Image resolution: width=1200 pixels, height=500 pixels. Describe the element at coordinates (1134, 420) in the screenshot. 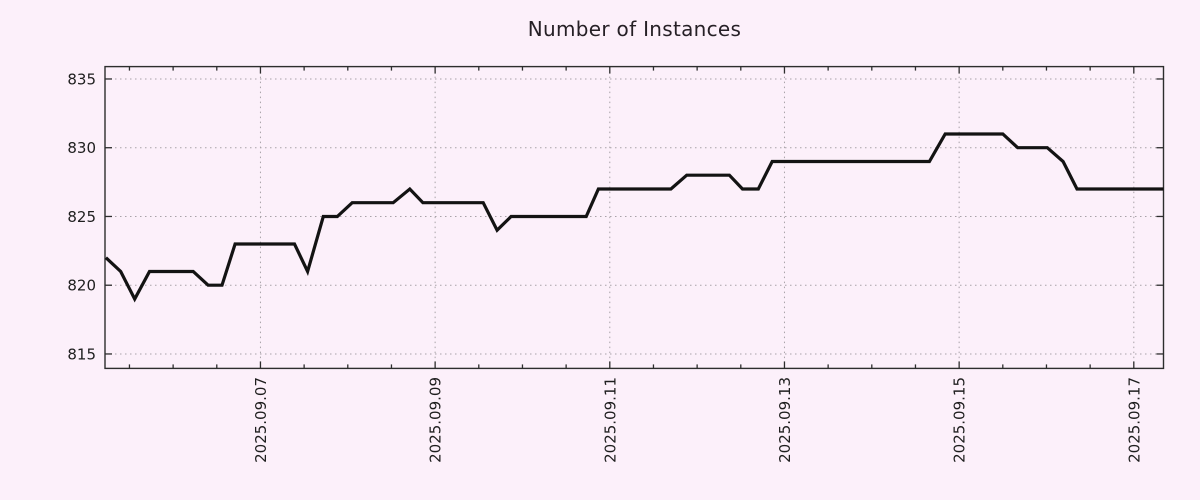

I see `x-tick-label: 2025.09.17` at that location.